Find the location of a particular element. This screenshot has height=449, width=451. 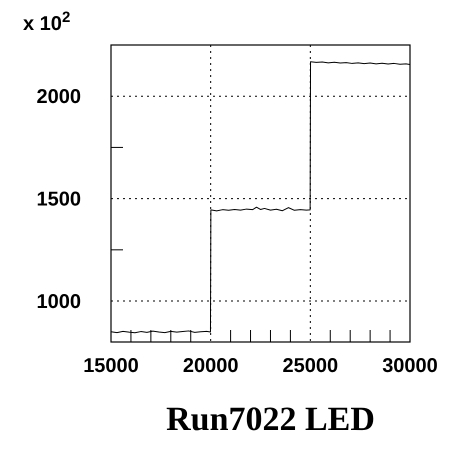

y-tick-label: 1500 is located at coordinates (58, 199).